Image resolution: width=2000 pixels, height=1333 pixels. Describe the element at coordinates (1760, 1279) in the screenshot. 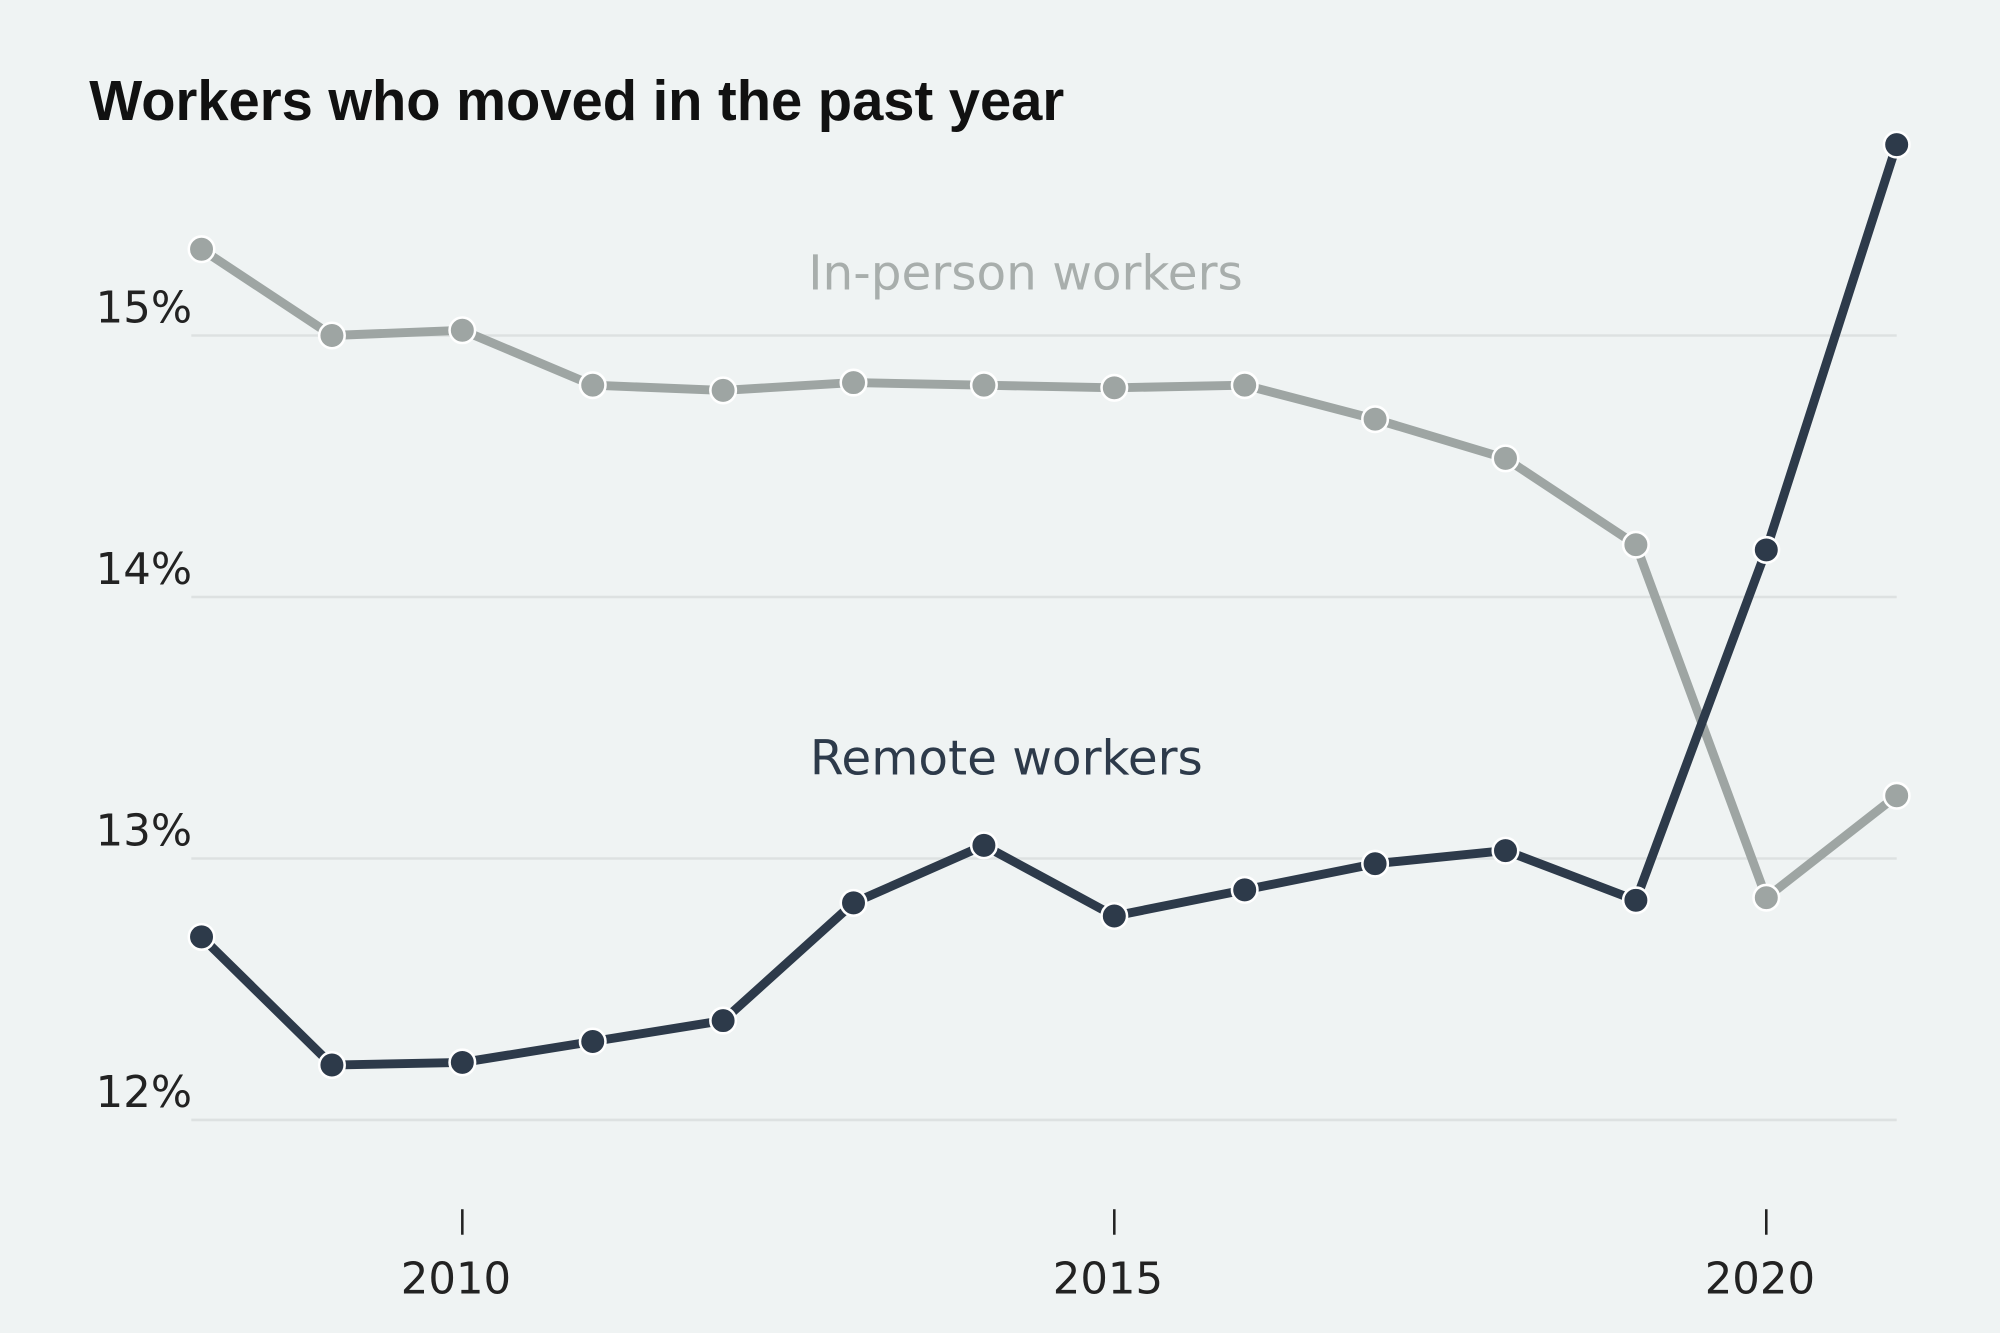

I see `x-tick-label: 2020` at that location.